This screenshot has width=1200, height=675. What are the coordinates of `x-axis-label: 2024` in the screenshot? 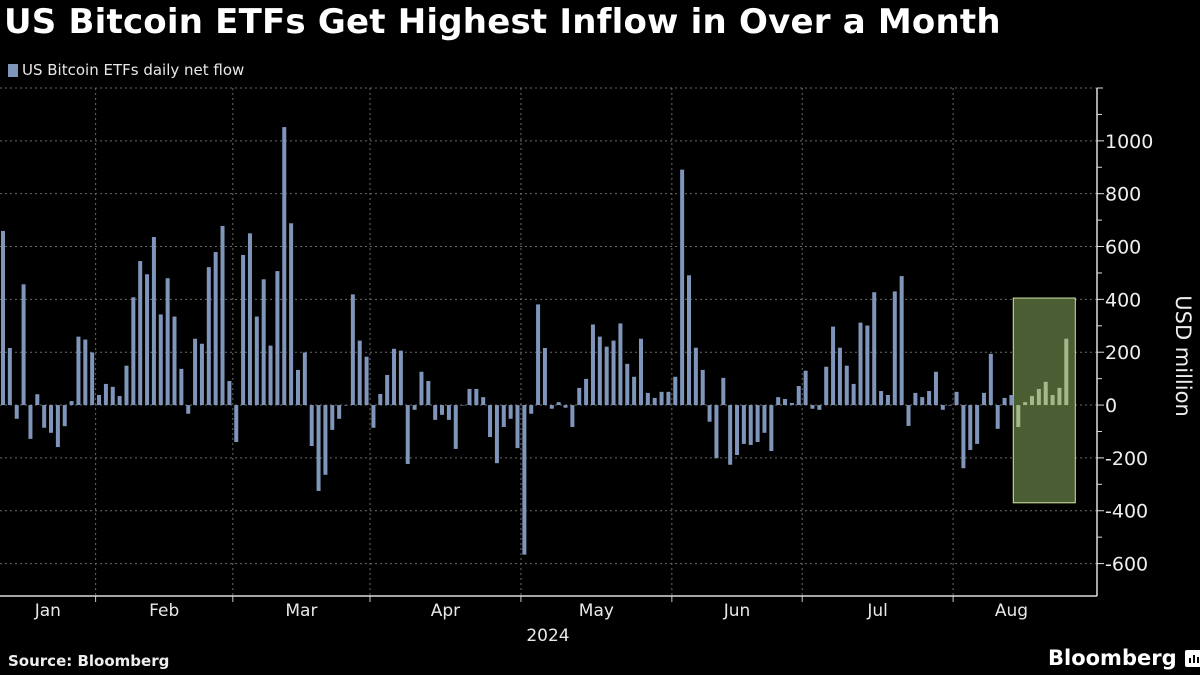 It's located at (547, 636).